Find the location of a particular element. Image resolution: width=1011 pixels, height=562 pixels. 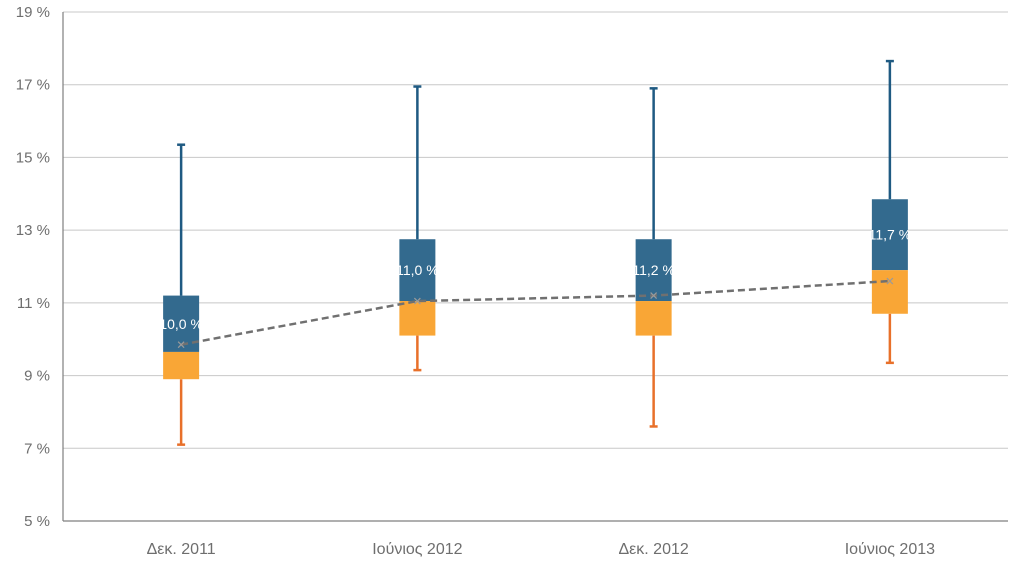

x-category-label: Δεκ. 2011 is located at coordinates (181, 549).